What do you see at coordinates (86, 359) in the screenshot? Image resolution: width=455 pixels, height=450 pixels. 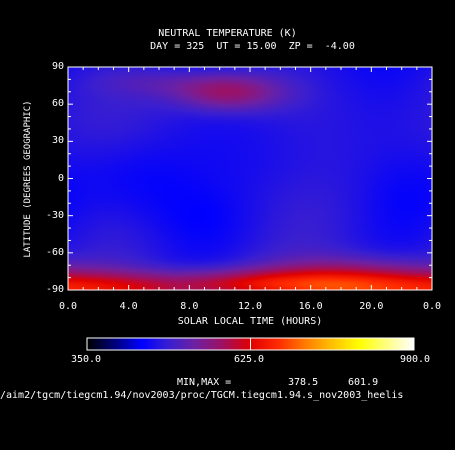 I see `colorbar-min-label: 350.0` at bounding box center [86, 359].